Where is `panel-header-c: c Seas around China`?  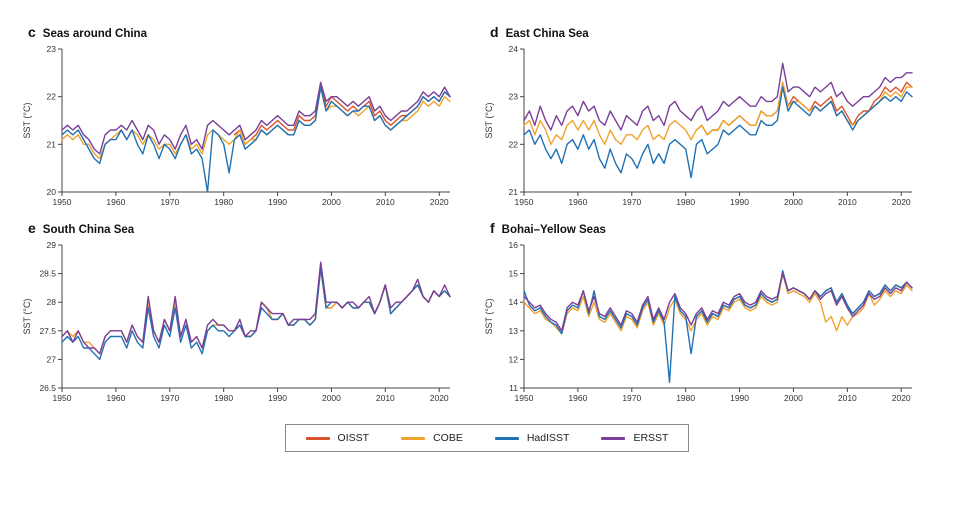
panel-header-c: c Seas around China is located at coordinates (255, 32).